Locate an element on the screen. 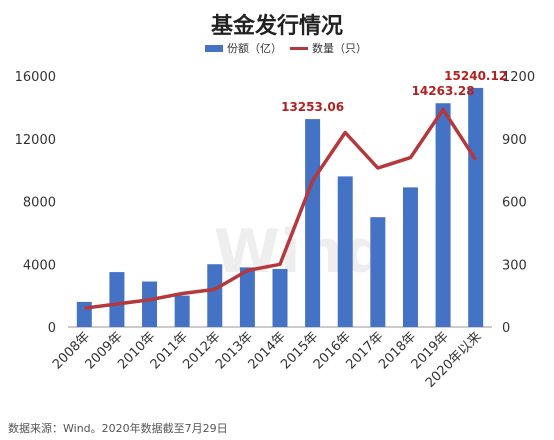 The height and width of the screenshot is (440, 554). y-right-tick-label: 0 is located at coordinates (506, 328).